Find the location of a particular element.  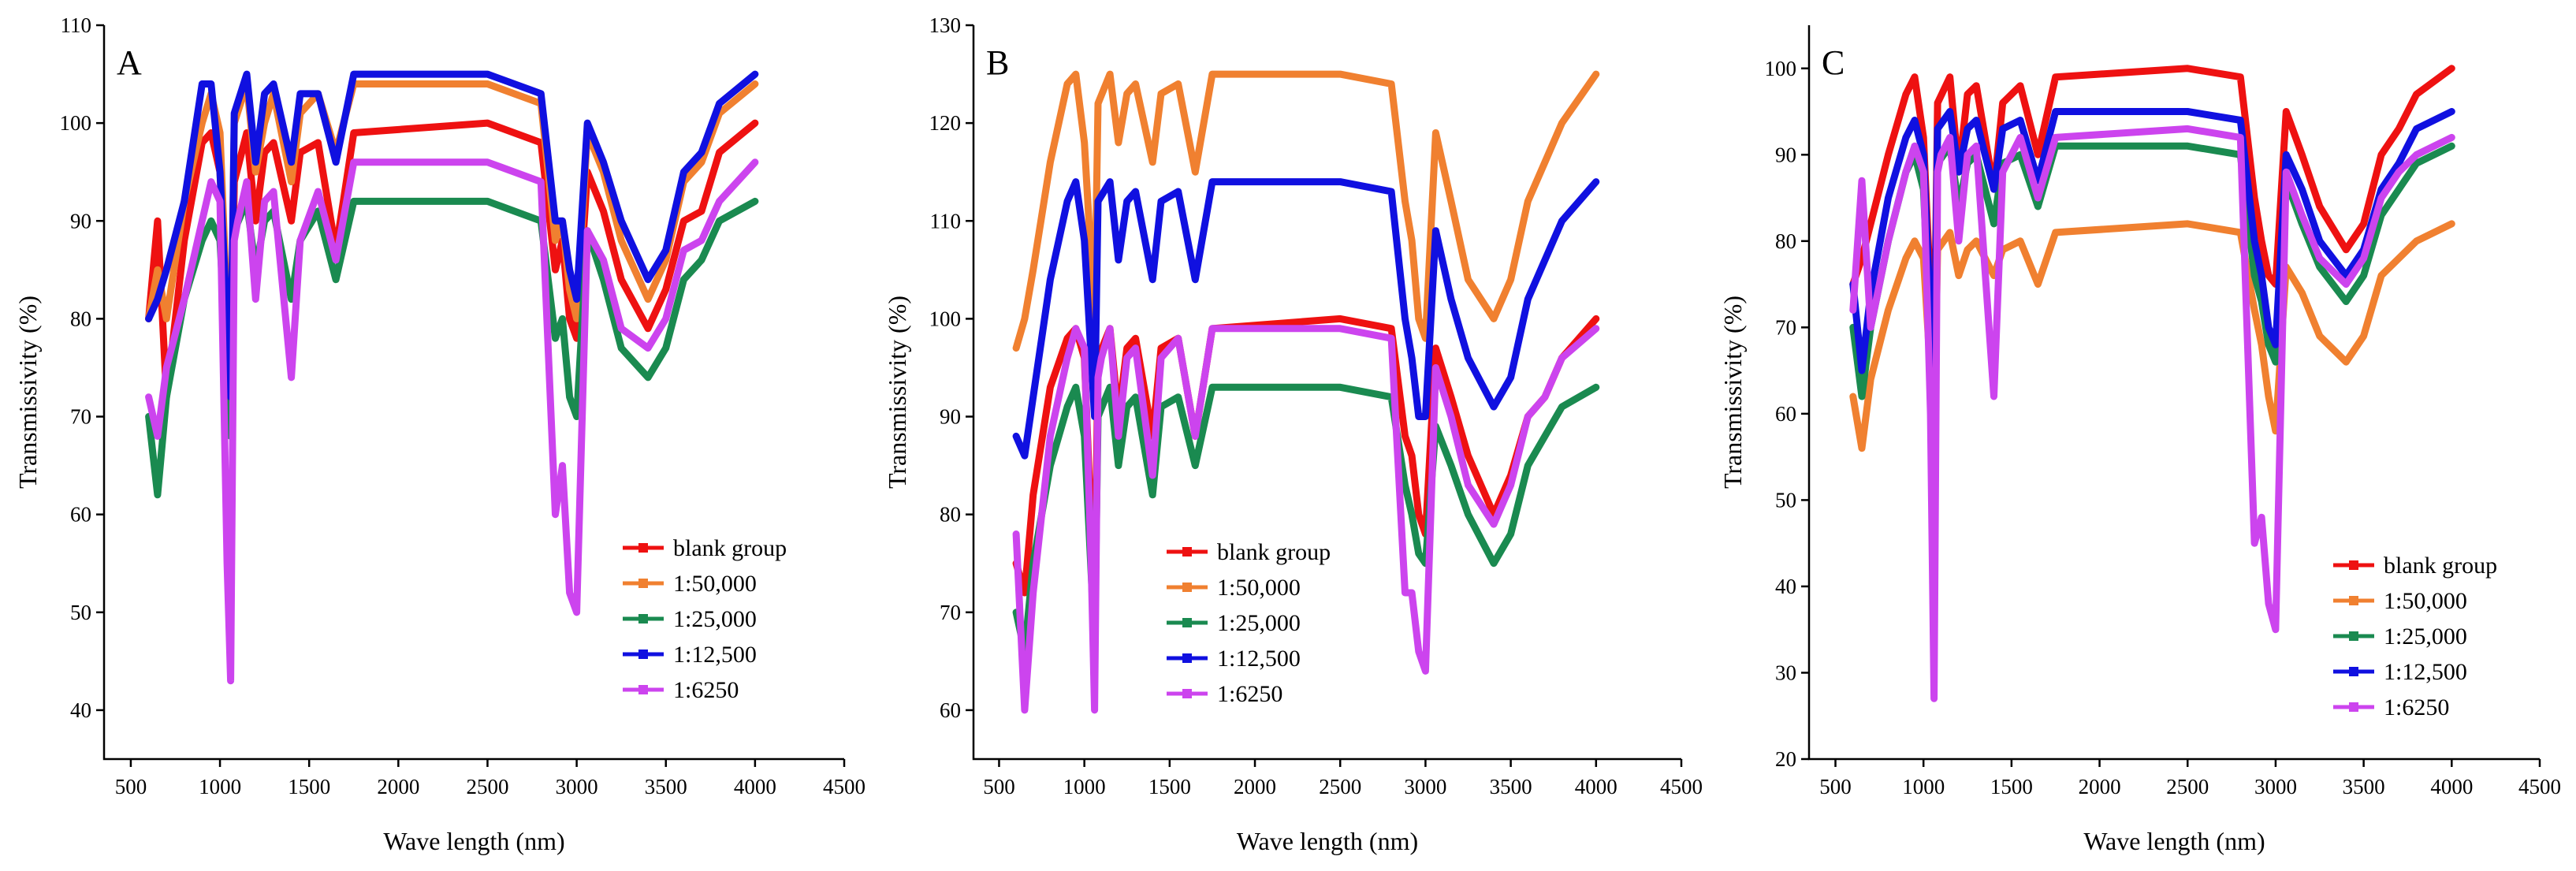

panel-label: B is located at coordinates (997, 62).